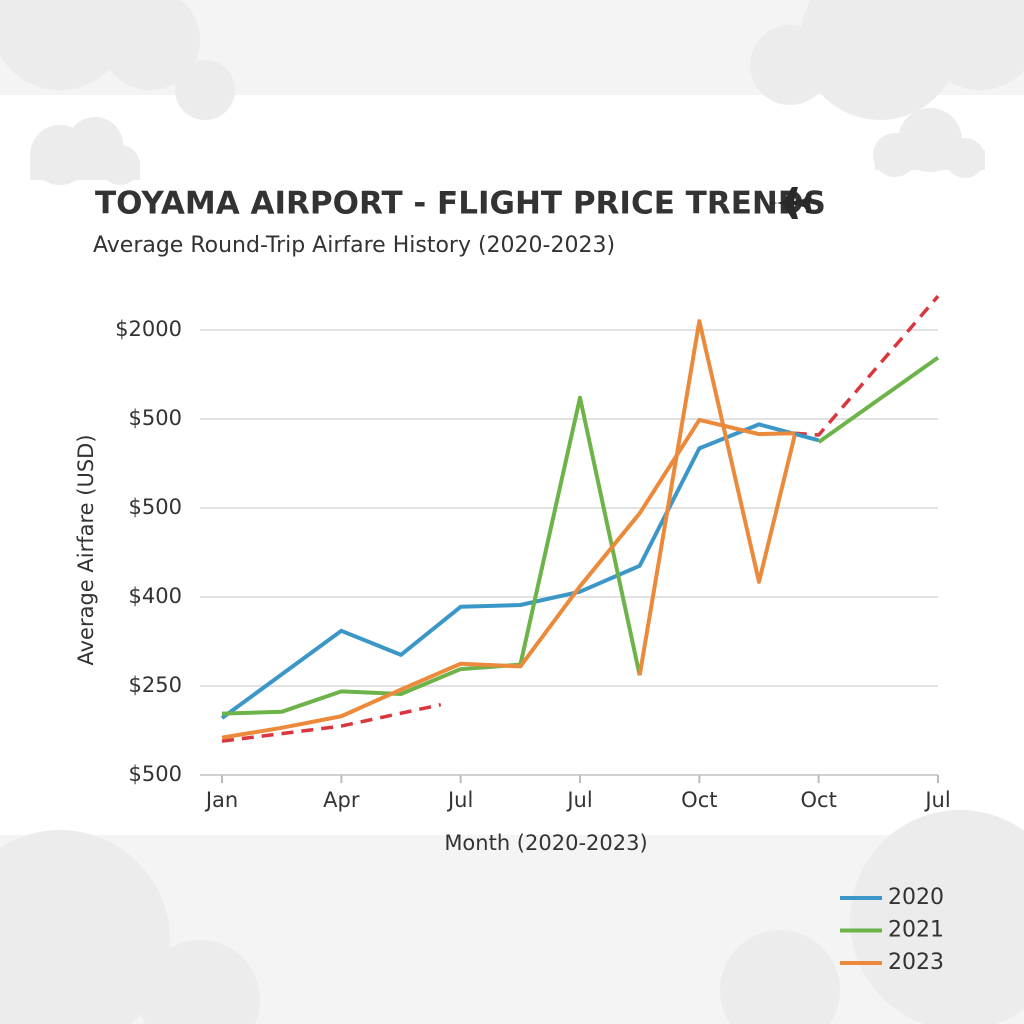  Describe the element at coordinates (221, 800) in the screenshot. I see `x-tick-label: Jan` at that location.